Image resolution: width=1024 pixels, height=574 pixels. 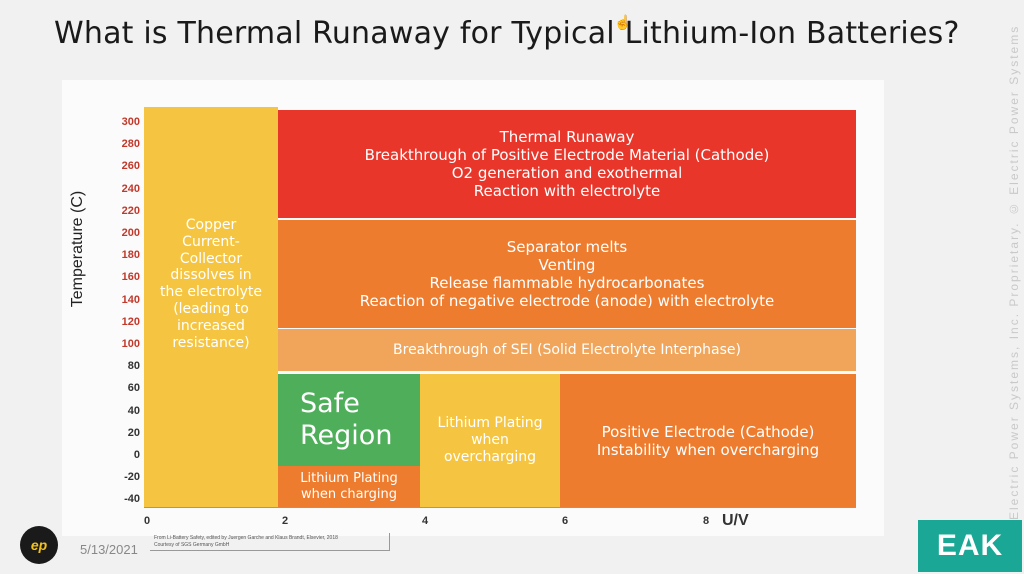 I want to click on y-tick-label: 80, so click(x=133, y=366).